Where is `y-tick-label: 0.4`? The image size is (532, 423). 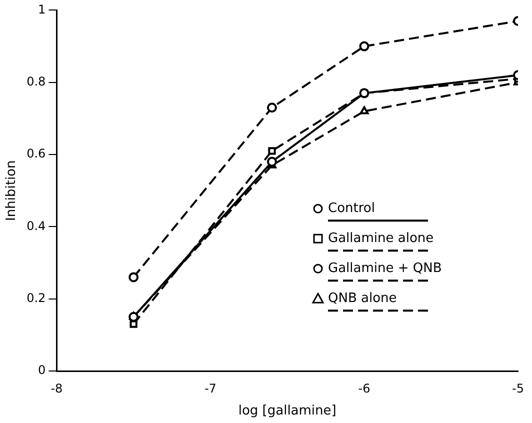
y-tick-label: 0.4 is located at coordinates (36, 225).